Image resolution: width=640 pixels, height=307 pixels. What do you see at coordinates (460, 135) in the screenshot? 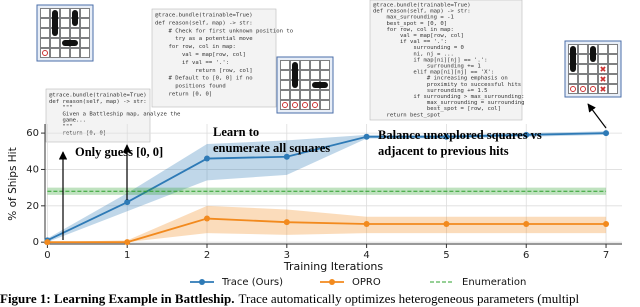
I see `annotation: Balance unexplored squares vs` at bounding box center [460, 135].